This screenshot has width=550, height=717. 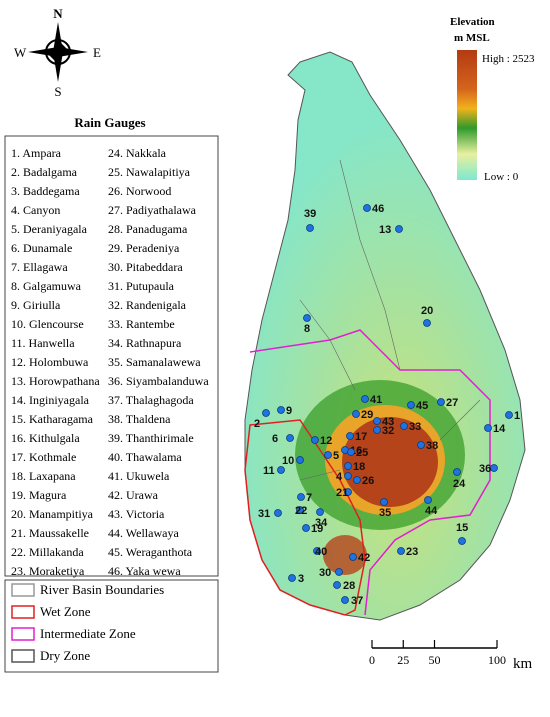 What do you see at coordinates (339, 477) in the screenshot?
I see `rain-gauge-label: 4` at bounding box center [339, 477].